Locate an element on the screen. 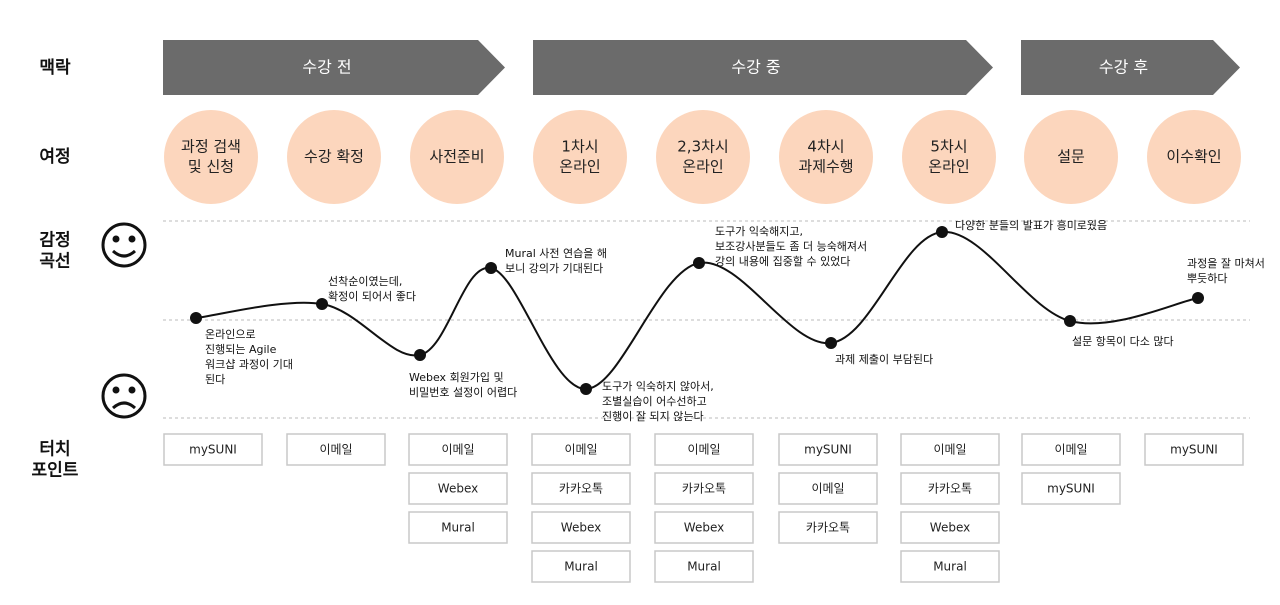 Image resolution: width=1280 pixels, height=605 pixels. emotion-note: 온라인으로 is located at coordinates (230, 334).